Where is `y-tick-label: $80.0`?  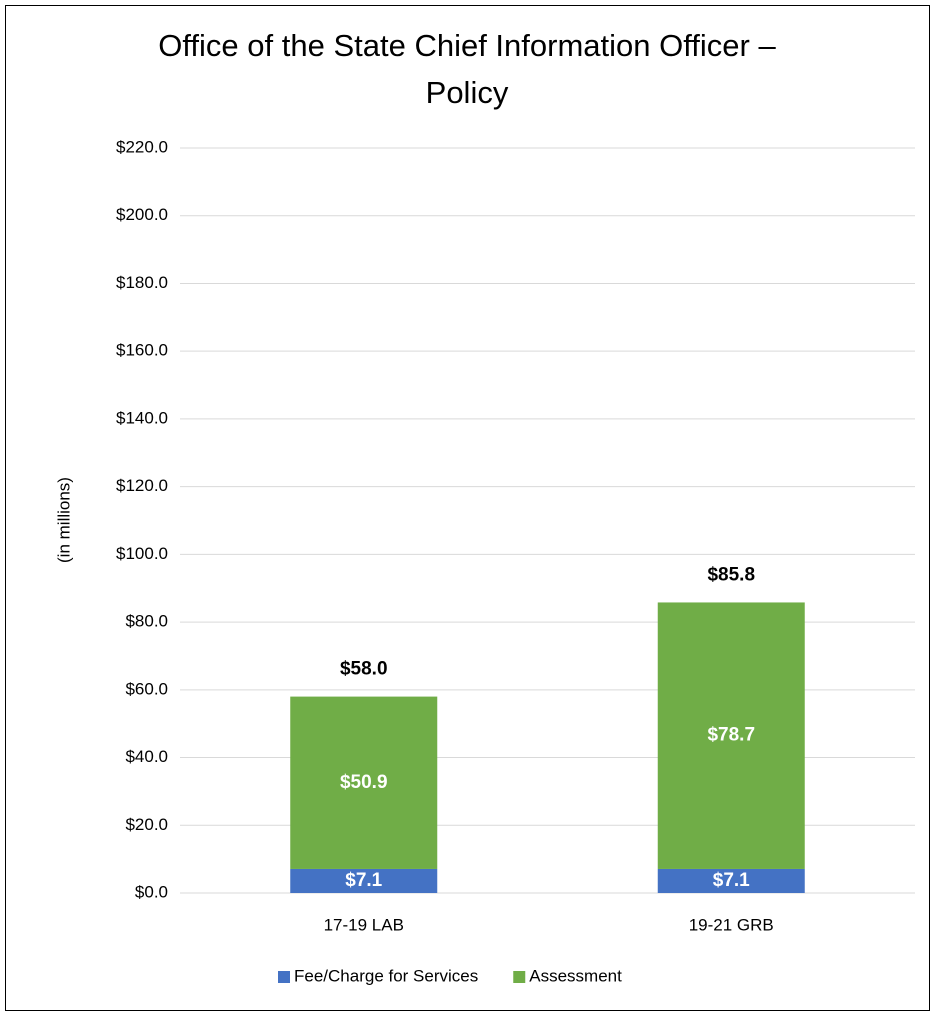 y-tick-label: $80.0 is located at coordinates (146, 621).